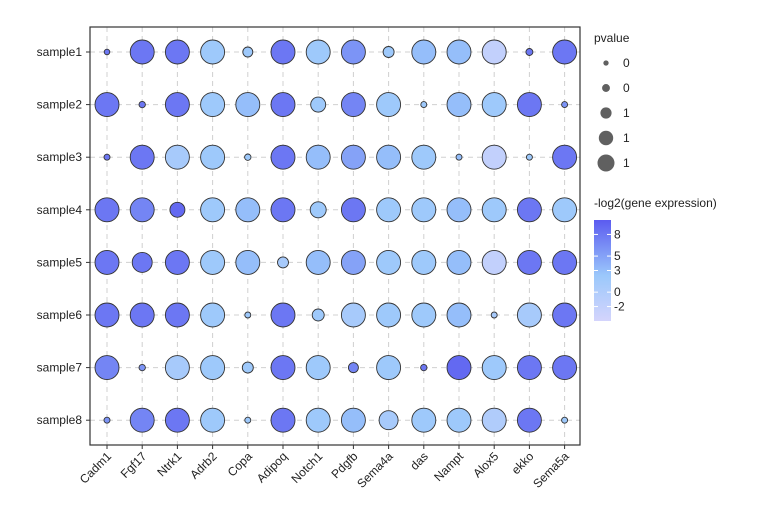 The width and height of the screenshot is (766, 508). Describe the element at coordinates (213, 157) in the screenshot. I see `dot-sample3-adrb2` at that location.